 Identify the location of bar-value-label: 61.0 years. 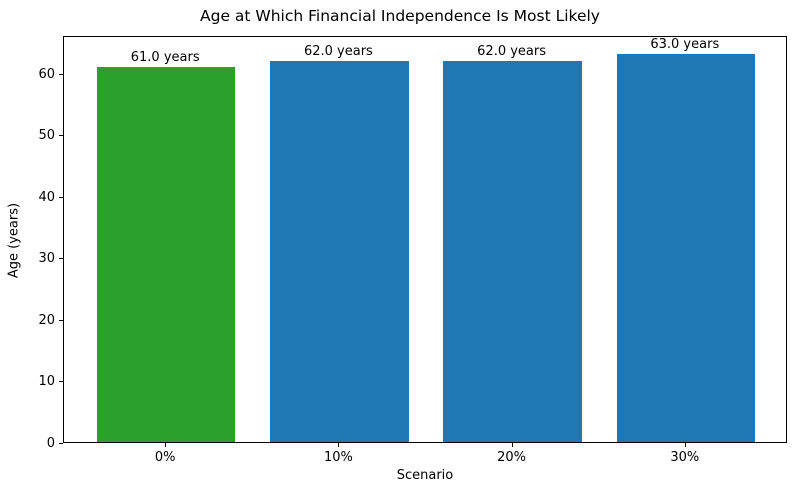
(165, 57).